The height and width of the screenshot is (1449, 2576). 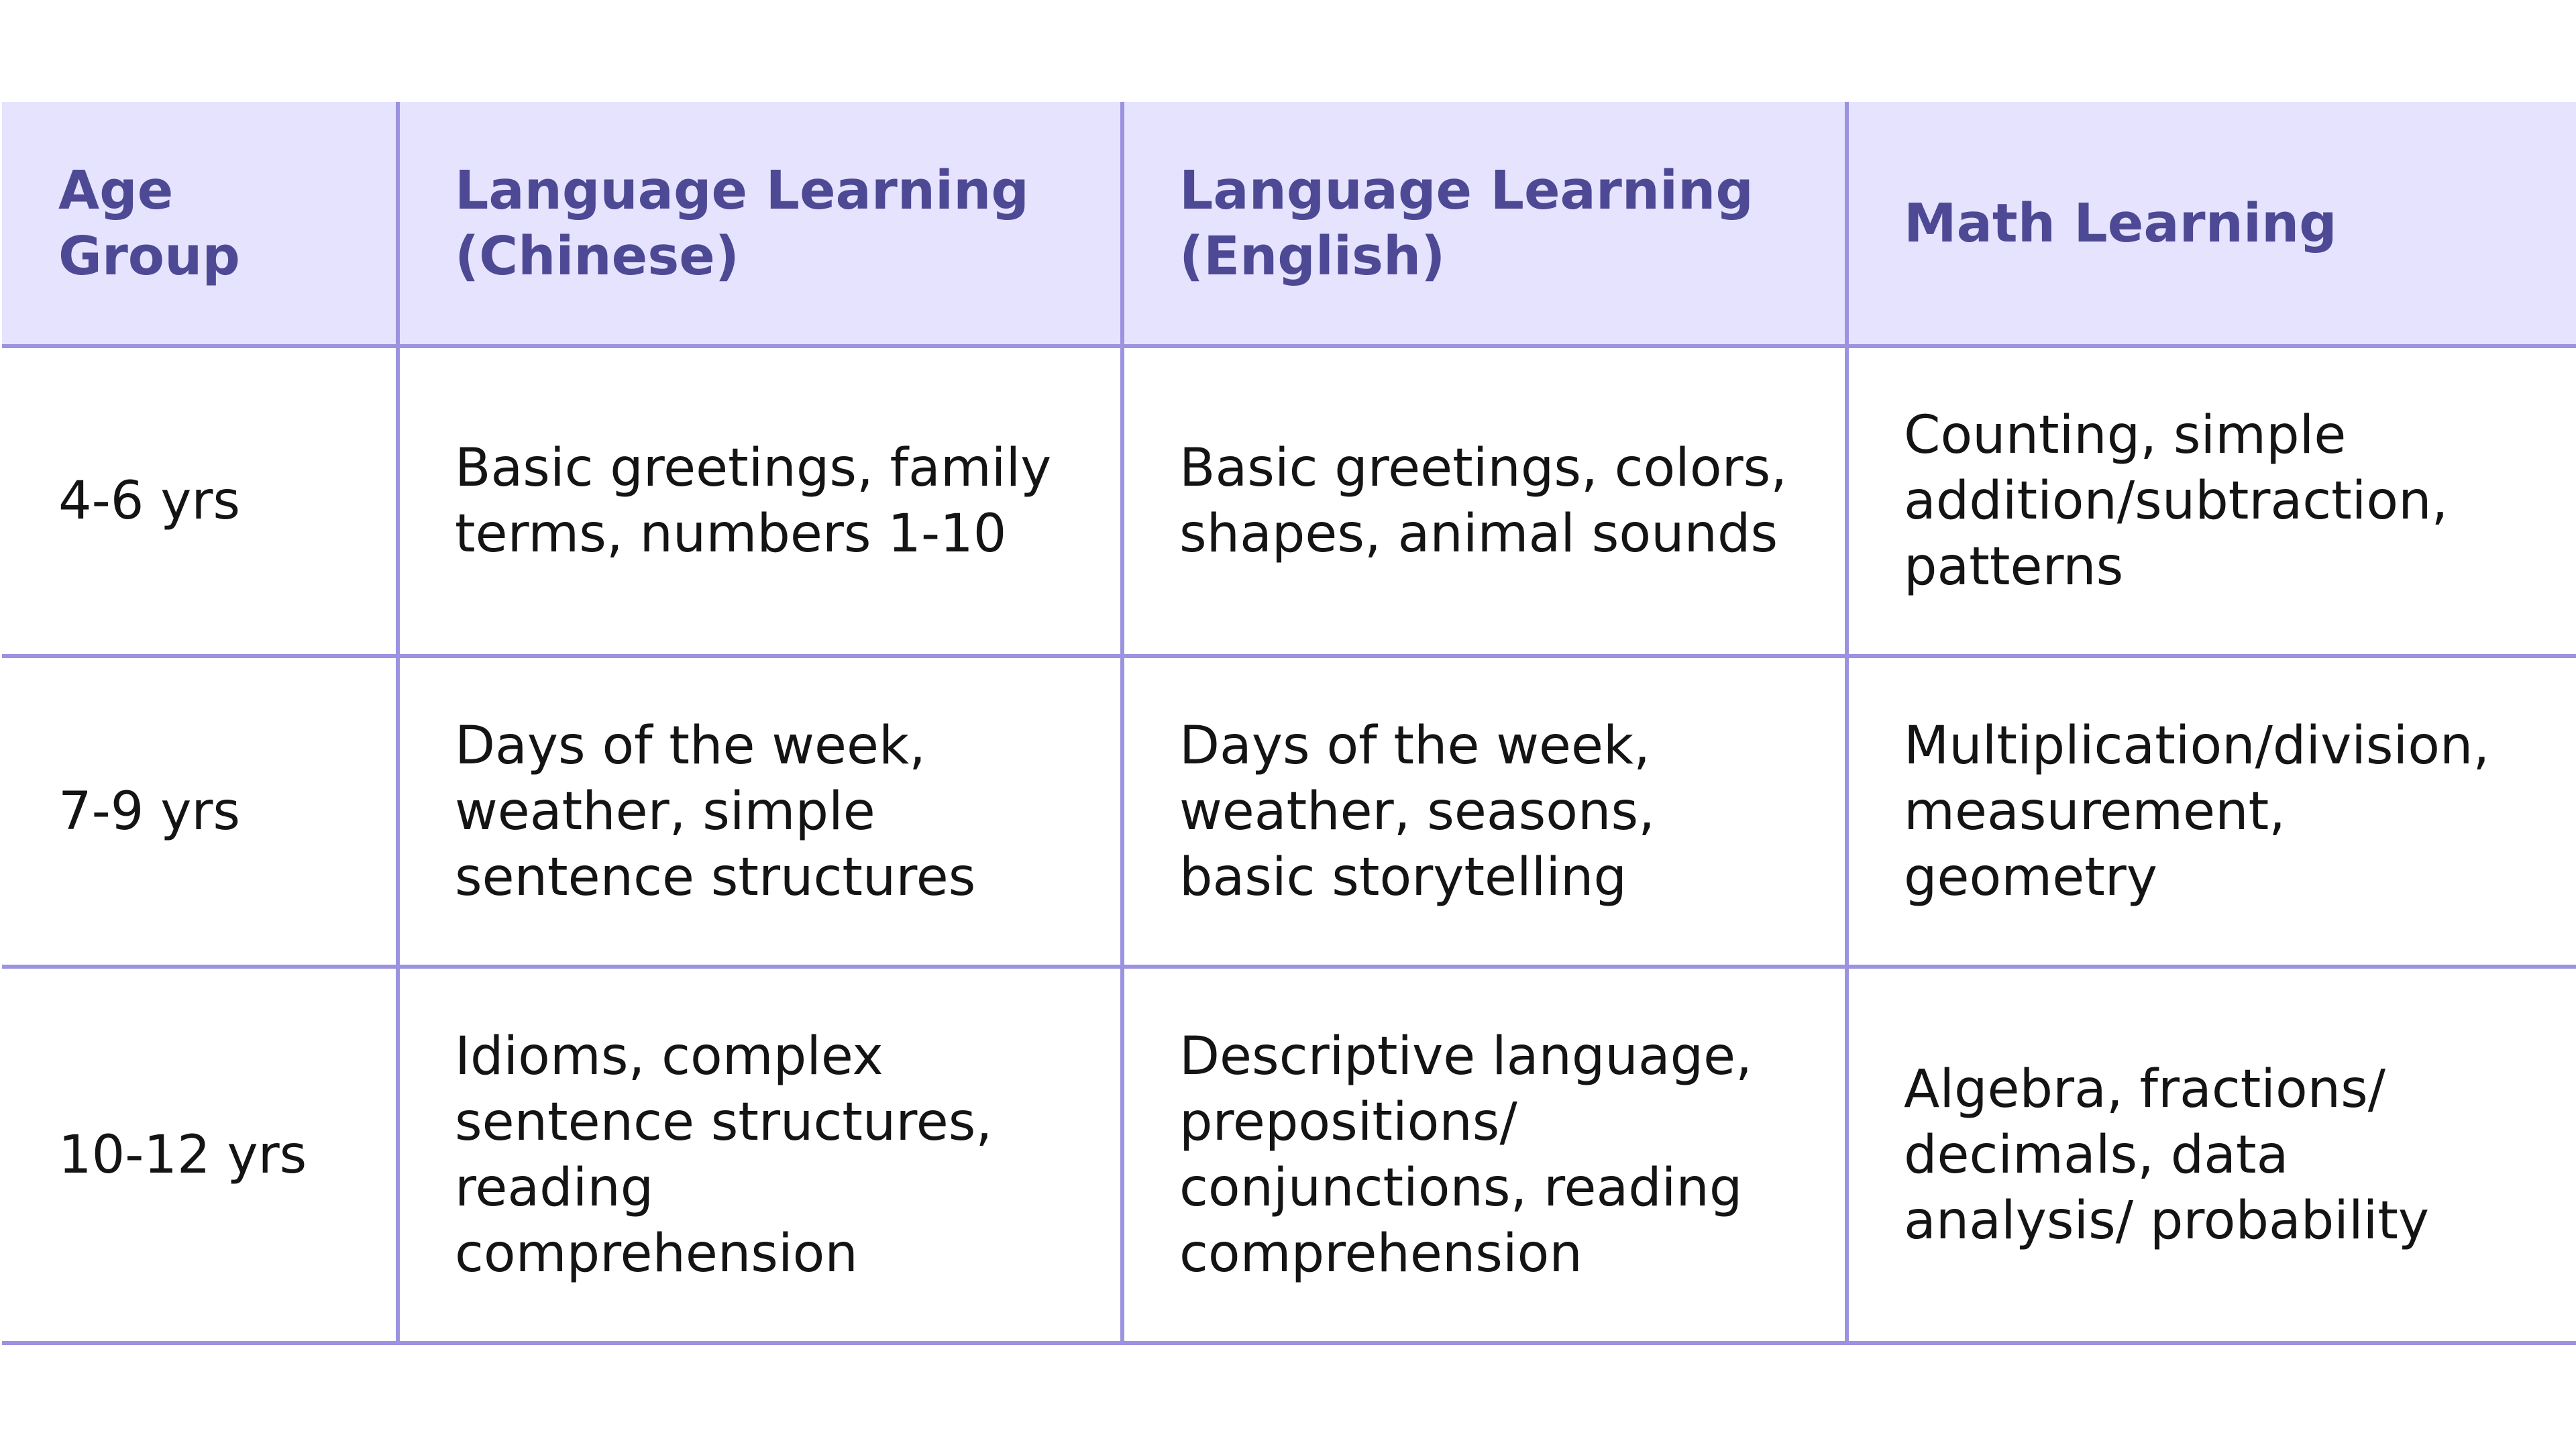 What do you see at coordinates (200, 1156) in the screenshot?
I see `cell-age-group: 10-12 yrs` at bounding box center [200, 1156].